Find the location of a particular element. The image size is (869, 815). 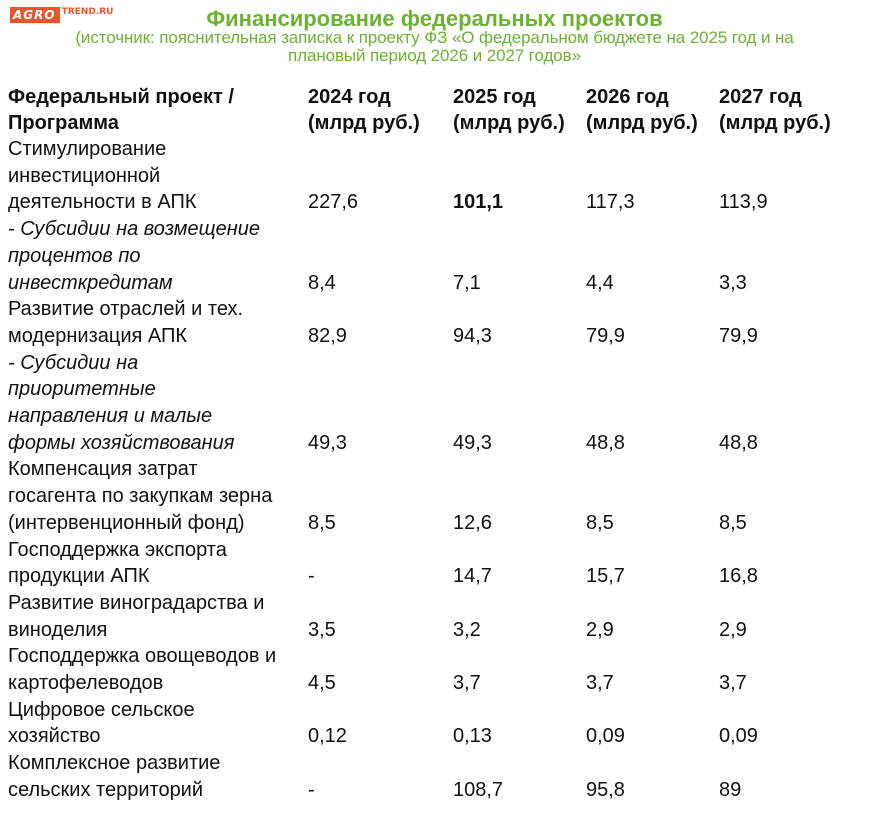

column-header-2027: 2027 год (млрд руб.) is located at coordinates (775, 110).